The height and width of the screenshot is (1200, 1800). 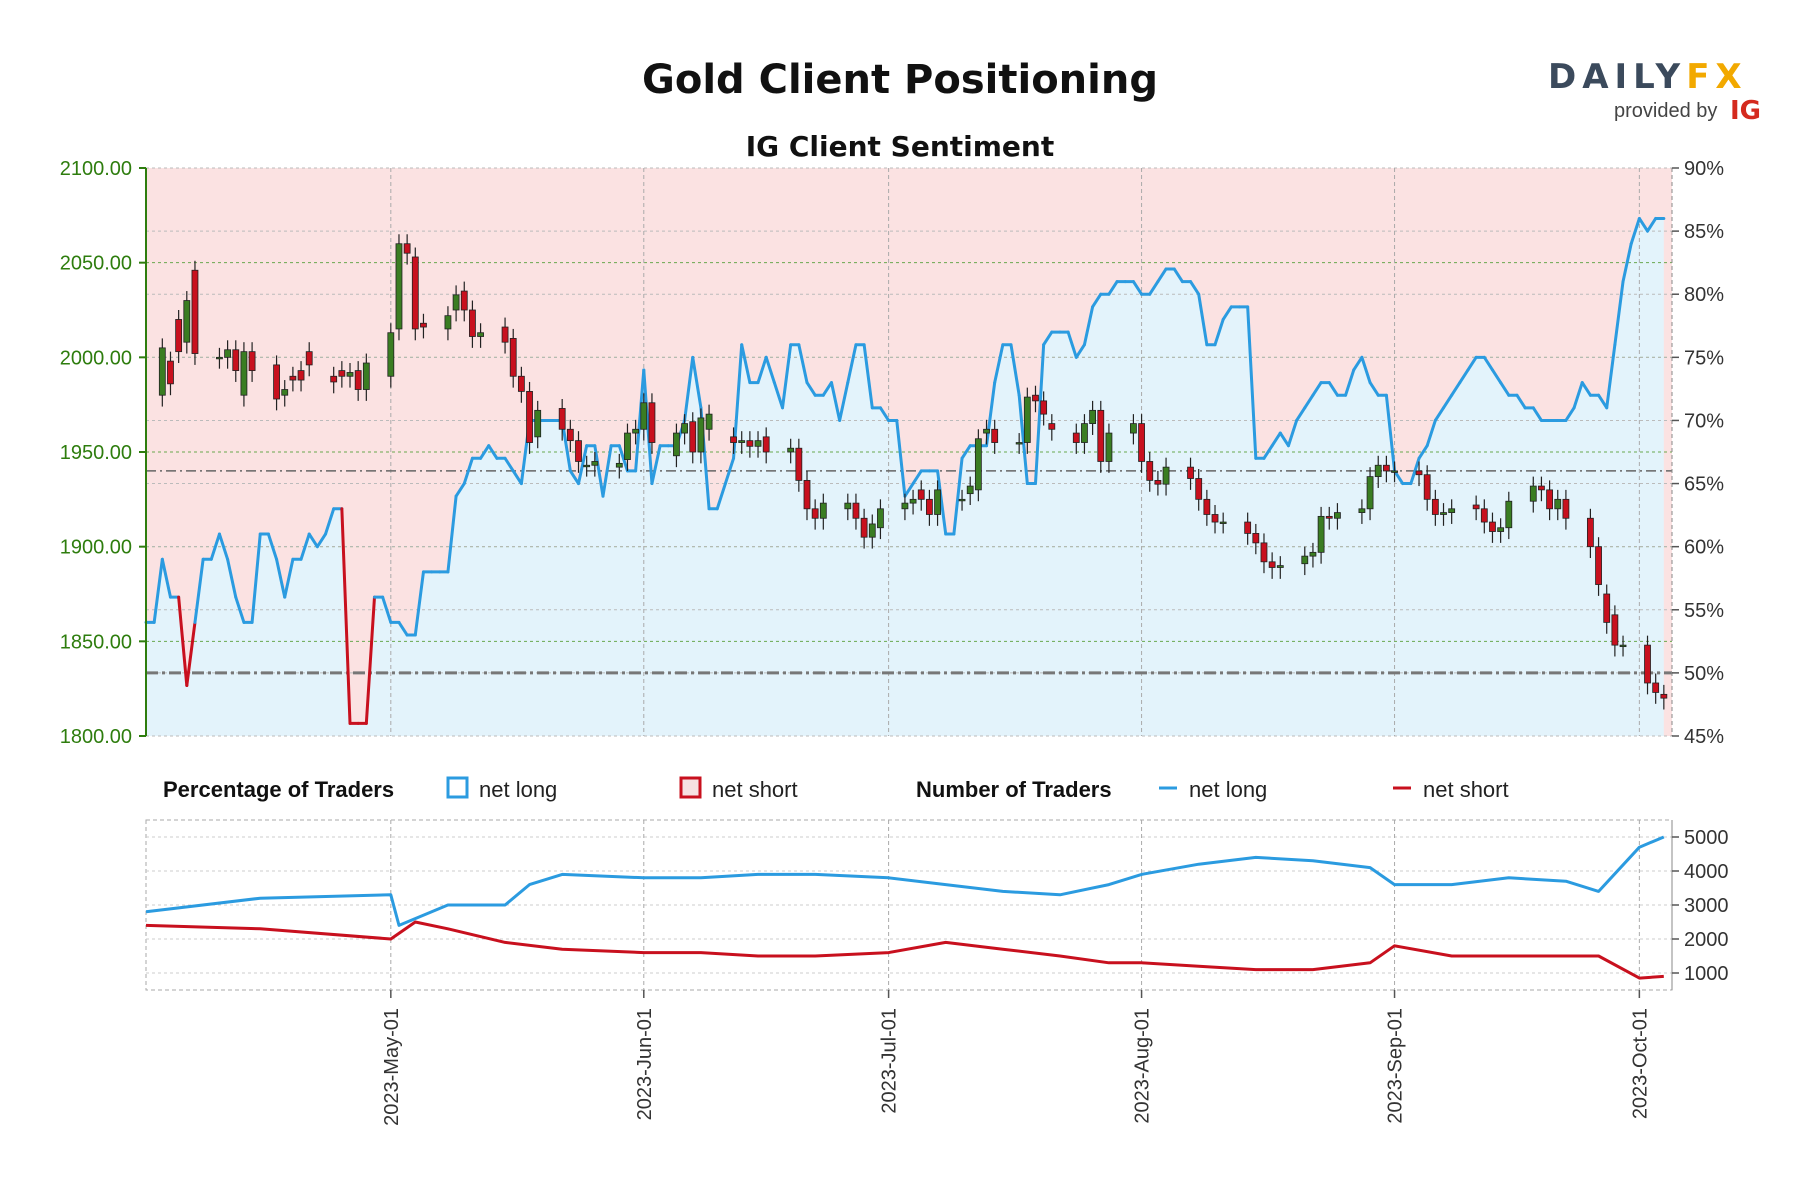 I want to click on price-tick-label: 1900.00, so click(x=96, y=548).